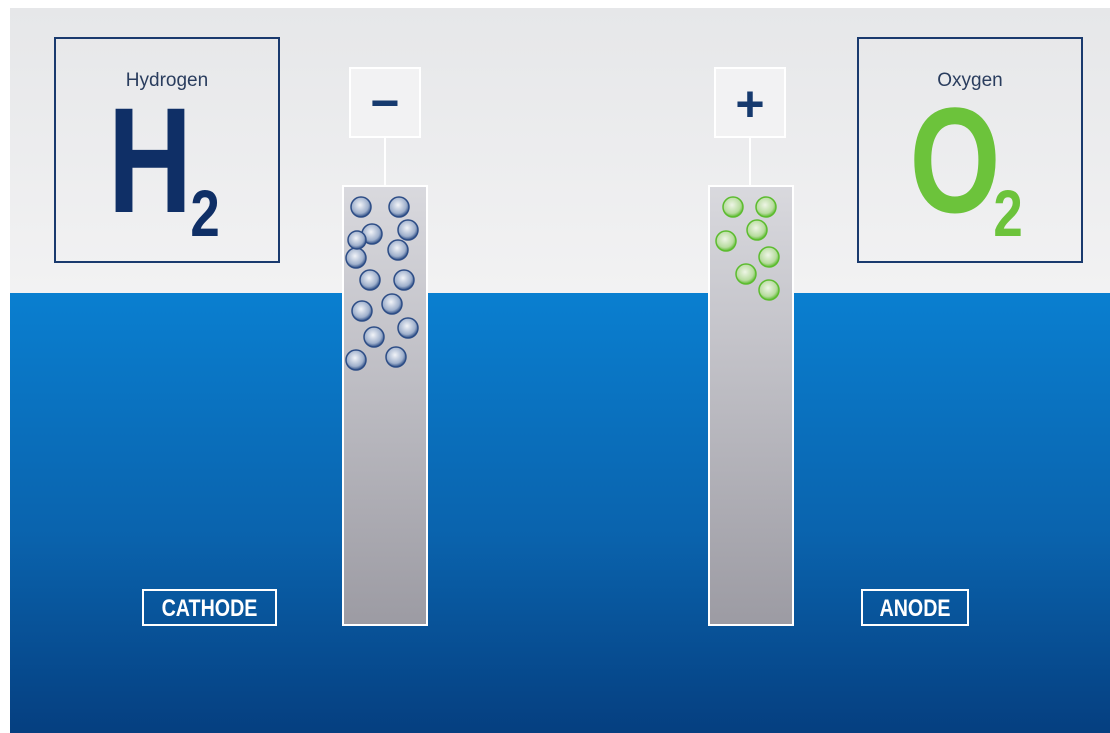 Image resolution: width=1110 pixels, height=733 pixels. I want to click on cathode-electrode: −, so click(385, 346).